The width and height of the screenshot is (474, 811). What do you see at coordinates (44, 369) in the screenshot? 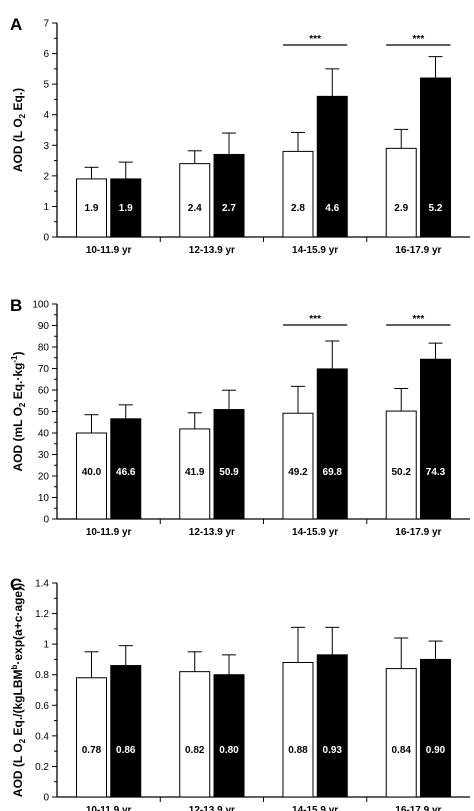
I see `y-tick-label: 70` at bounding box center [44, 369].